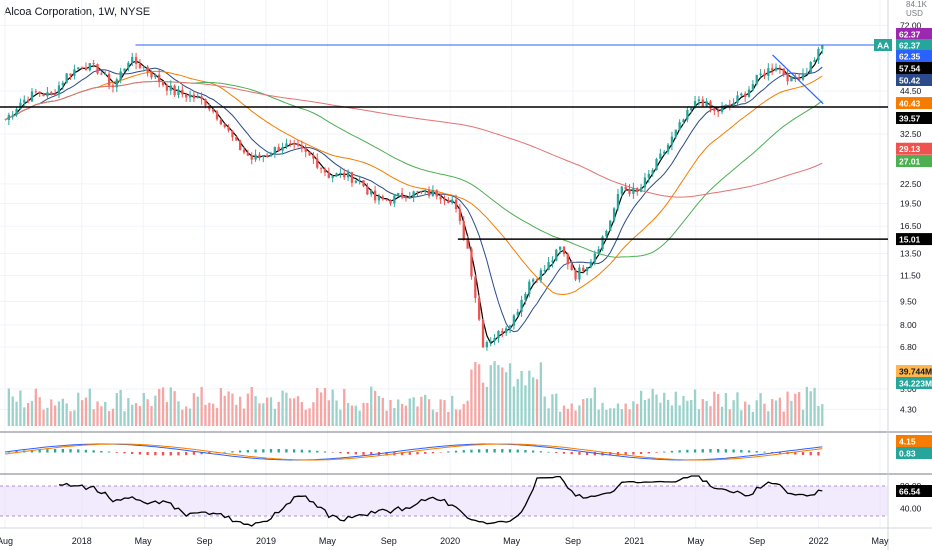 The image size is (932, 550). What do you see at coordinates (911, 184) in the screenshot?
I see `price-tick: 22.50` at bounding box center [911, 184].